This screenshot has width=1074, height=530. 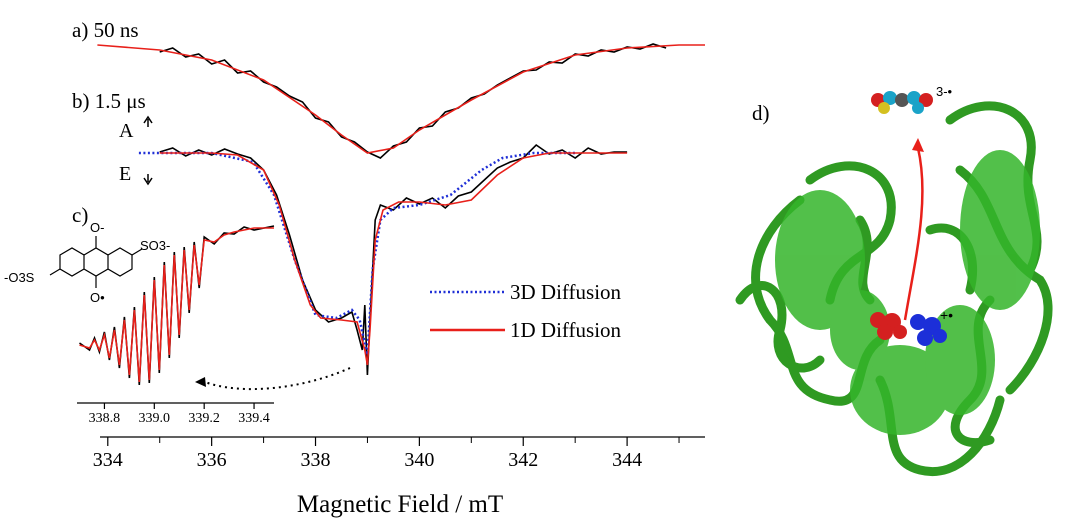 I want to click on x-tick-label: 339.4, so click(x=254, y=418).